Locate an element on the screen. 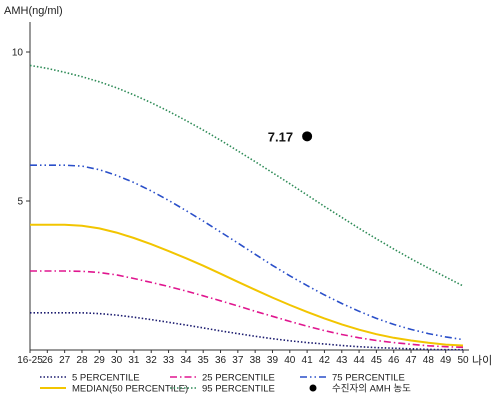  x-tick-label: 27 is located at coordinates (65, 360).